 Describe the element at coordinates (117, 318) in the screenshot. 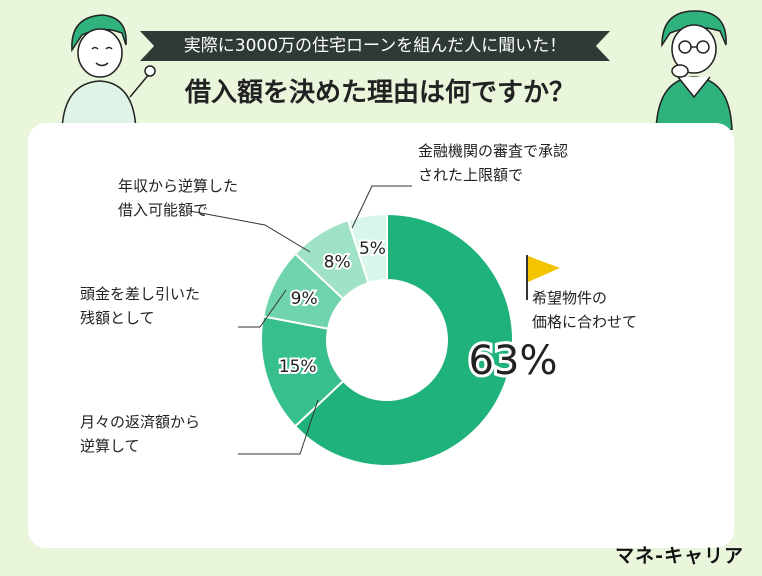

I see `label-down-payment-line2: 残額として` at that location.